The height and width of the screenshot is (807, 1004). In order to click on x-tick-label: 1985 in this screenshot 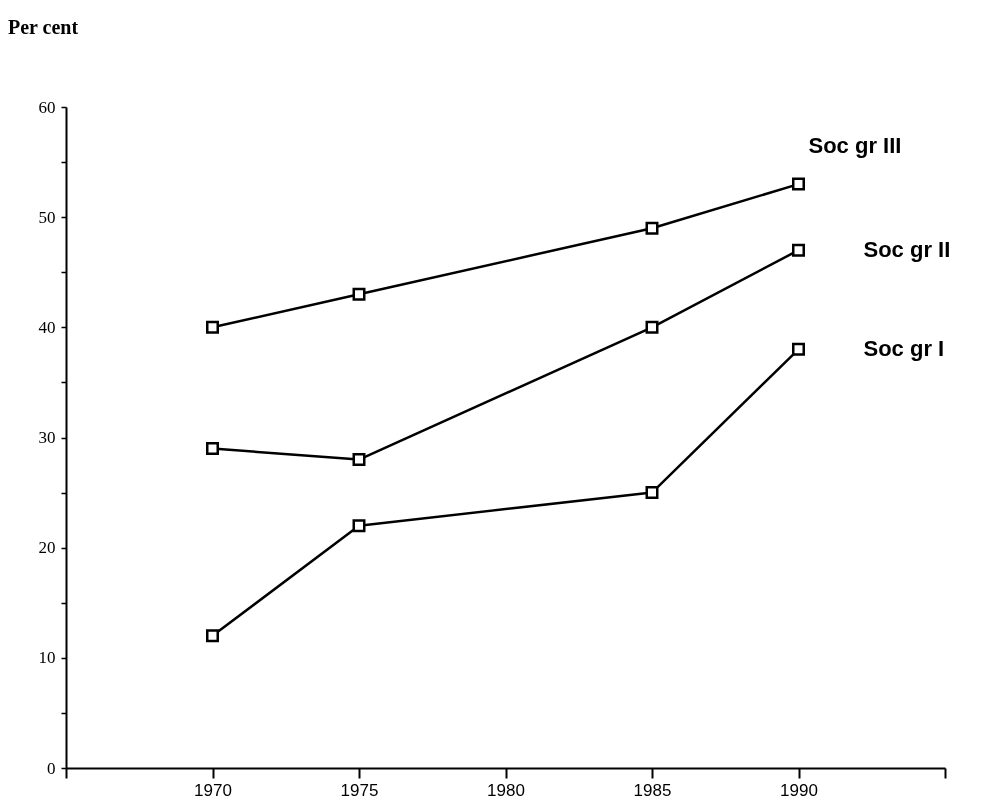, I will do `click(652, 790)`.